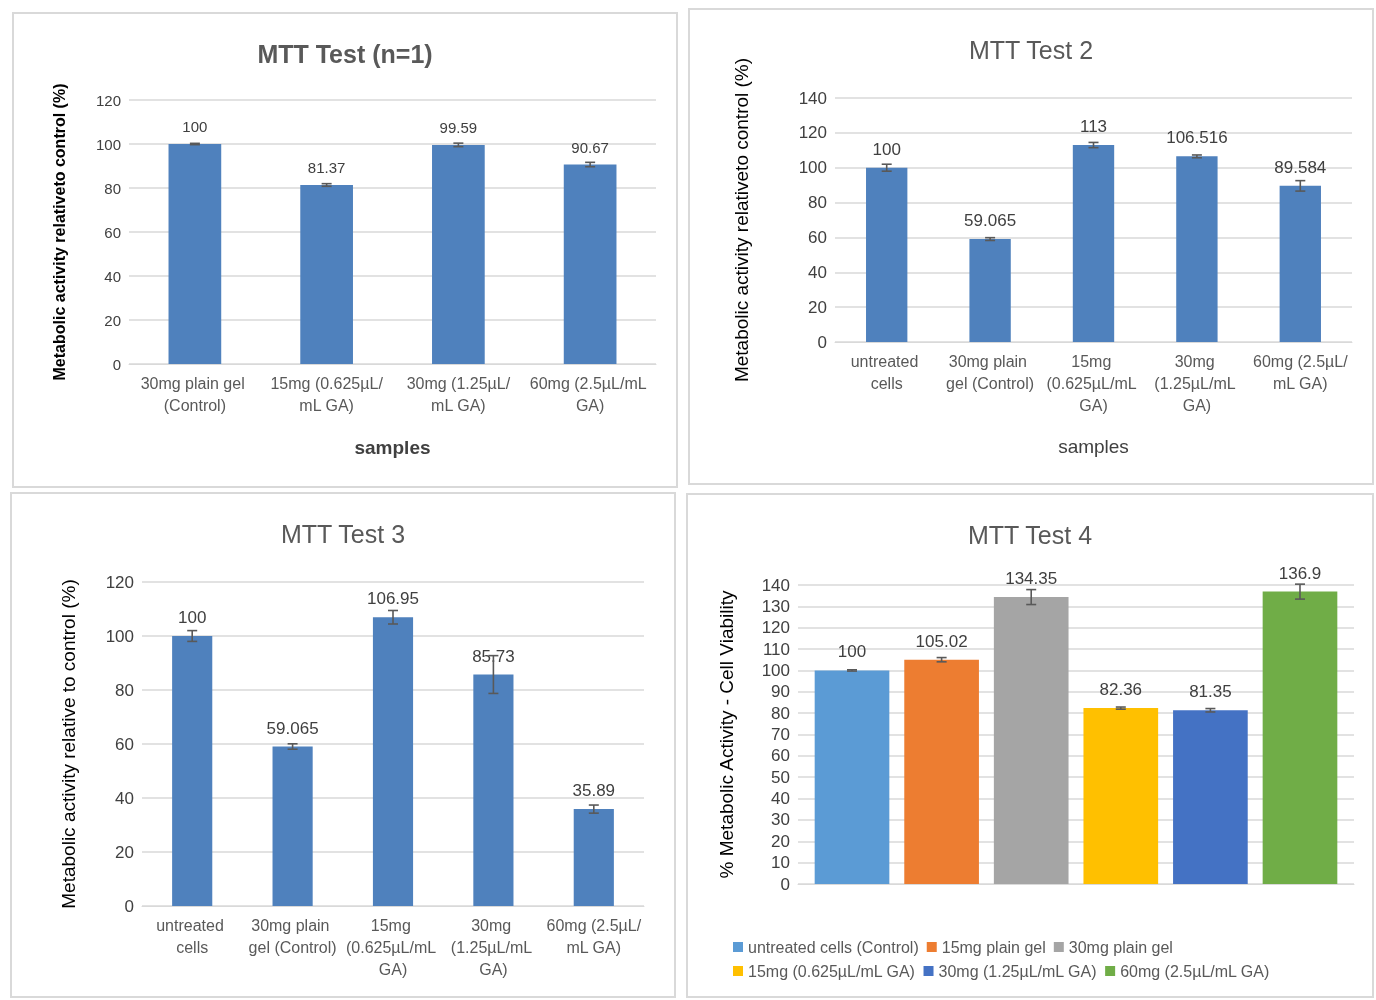  I want to click on data-label: 136.9, so click(1300, 573).